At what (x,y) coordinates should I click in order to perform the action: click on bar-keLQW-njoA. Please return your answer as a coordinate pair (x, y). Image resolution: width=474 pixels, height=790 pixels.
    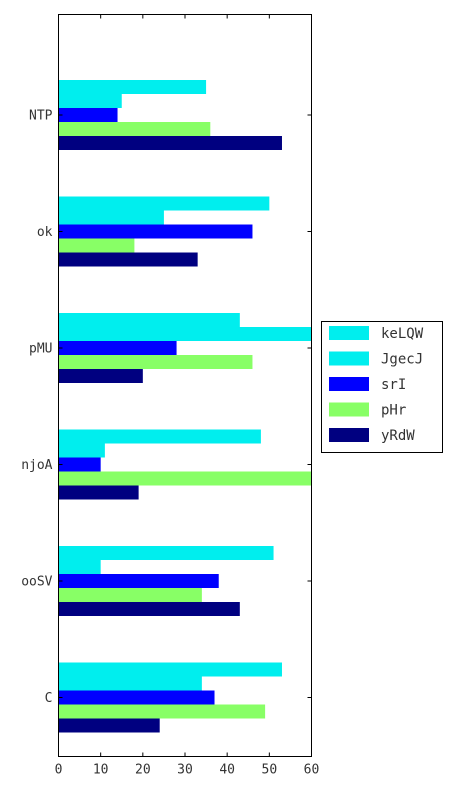
    Looking at the image, I should click on (159, 436).